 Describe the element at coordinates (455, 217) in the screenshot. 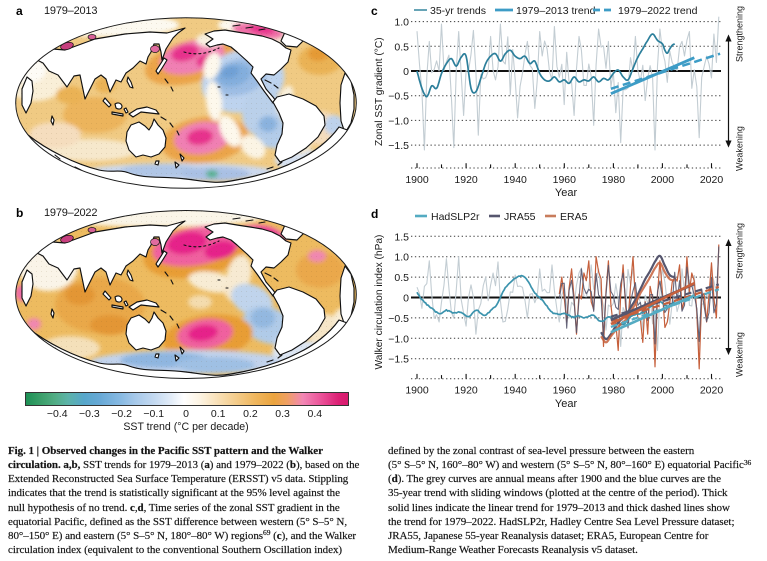

I see `svg-text: HadSLP2r` at that location.